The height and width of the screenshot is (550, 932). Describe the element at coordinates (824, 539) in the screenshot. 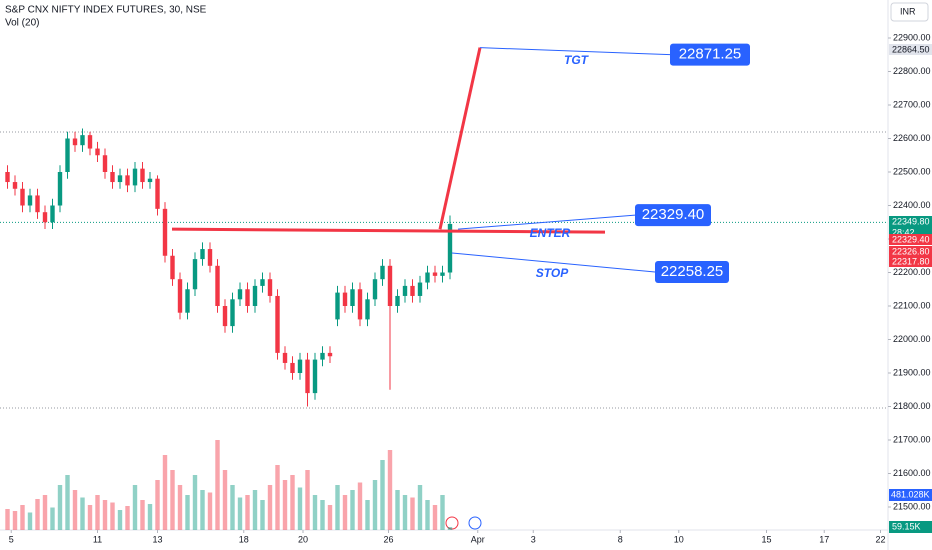

I see `x-tick-label: 17` at that location.